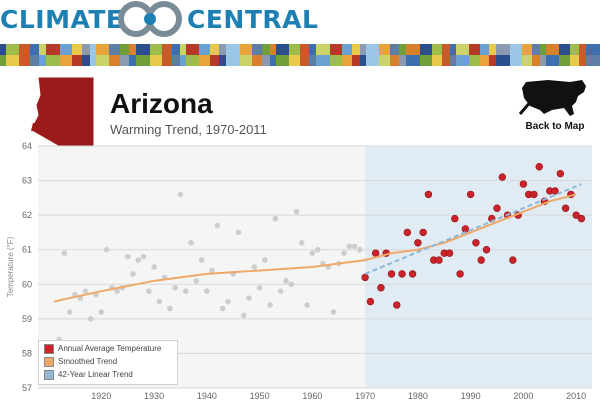 This screenshot has width=600, height=412. I want to click on x-tick-label: 1970, so click(365, 395).